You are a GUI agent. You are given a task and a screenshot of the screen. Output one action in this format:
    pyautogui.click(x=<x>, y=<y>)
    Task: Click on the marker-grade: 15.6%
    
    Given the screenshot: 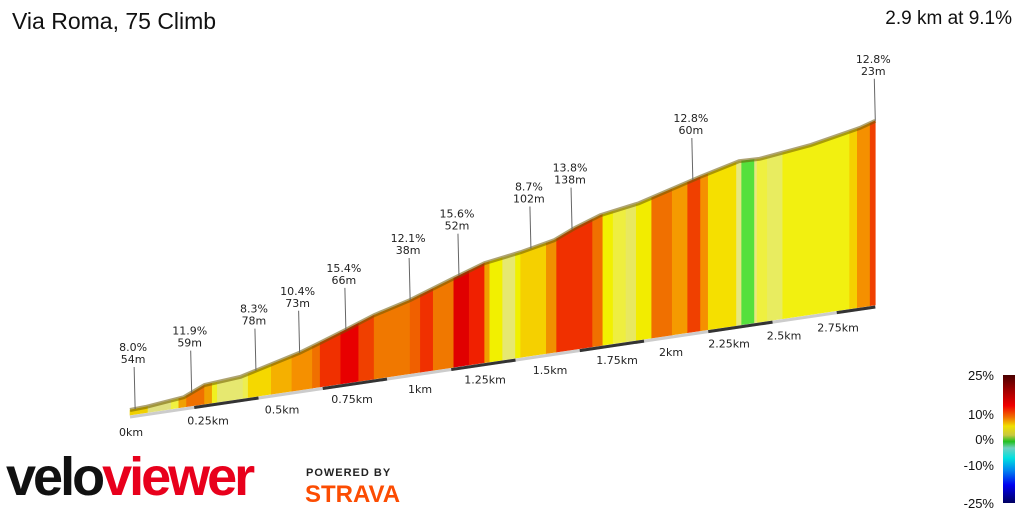 What is the action you would take?
    pyautogui.click(x=456, y=214)
    